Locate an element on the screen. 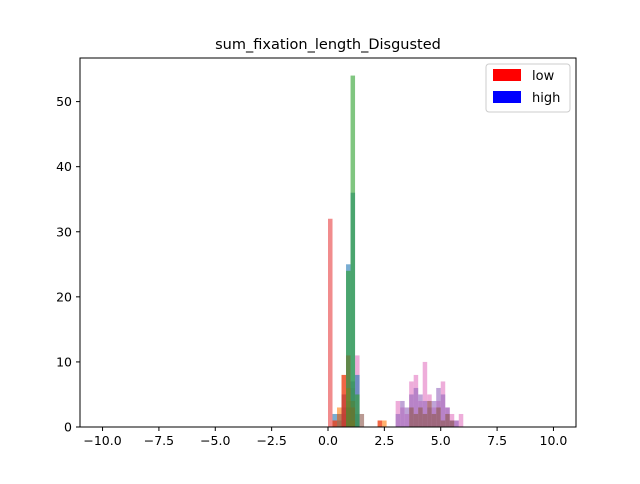  x-tick-label: 2.5 is located at coordinates (384, 440).